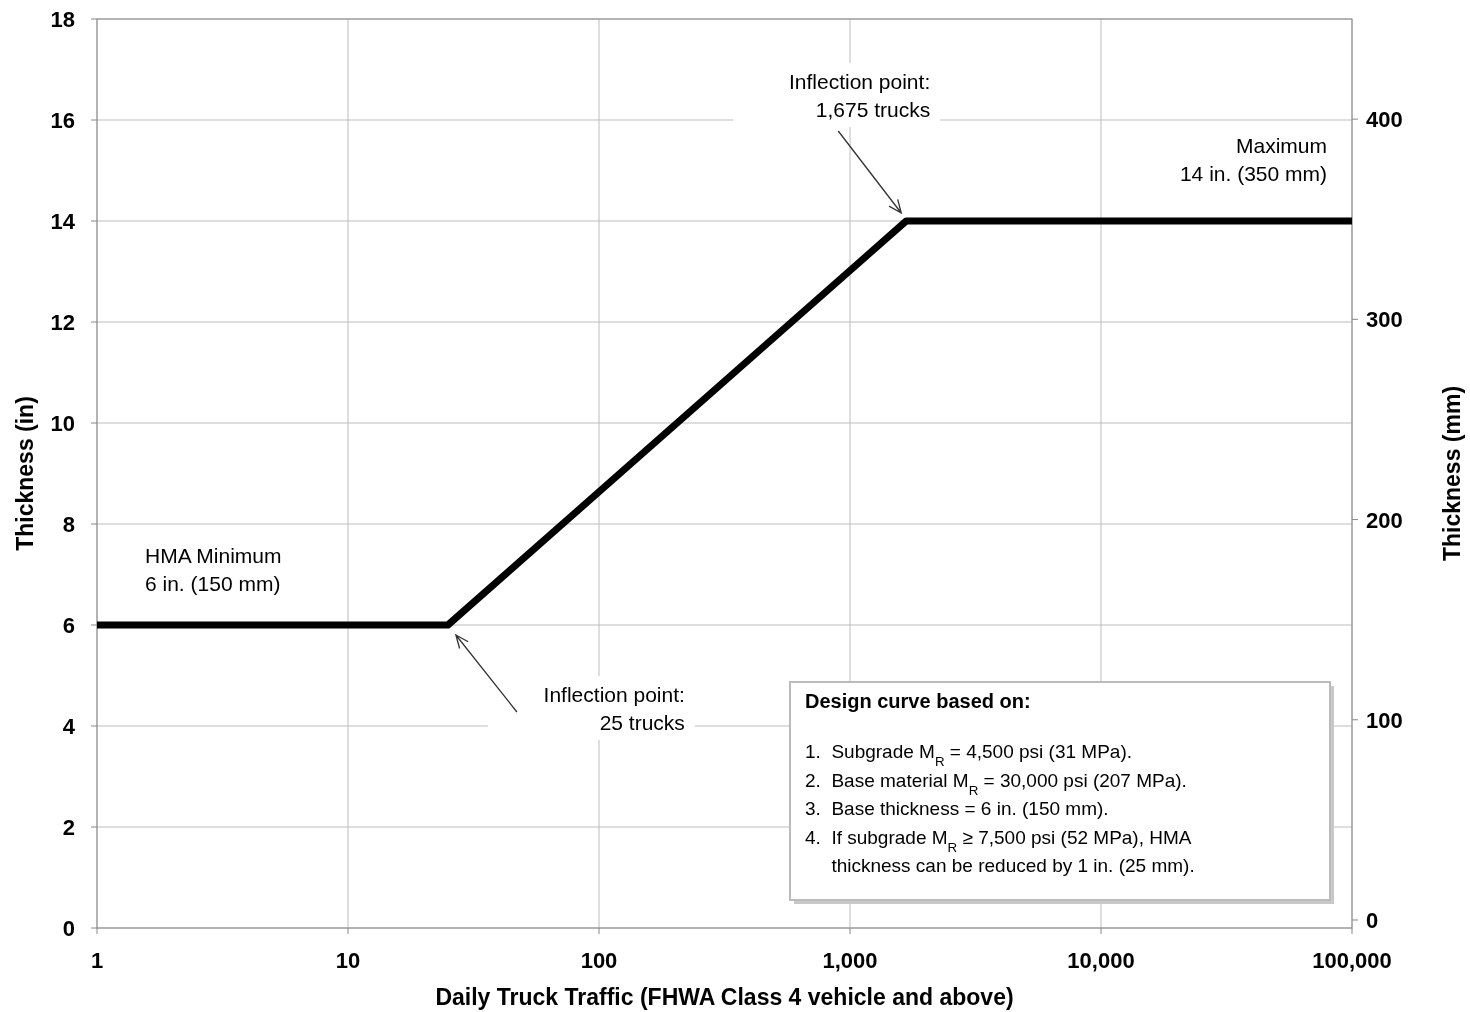 The width and height of the screenshot is (1470, 1012). I want to click on annotation: Inflection point: 25 trucks, so click(614, 708).